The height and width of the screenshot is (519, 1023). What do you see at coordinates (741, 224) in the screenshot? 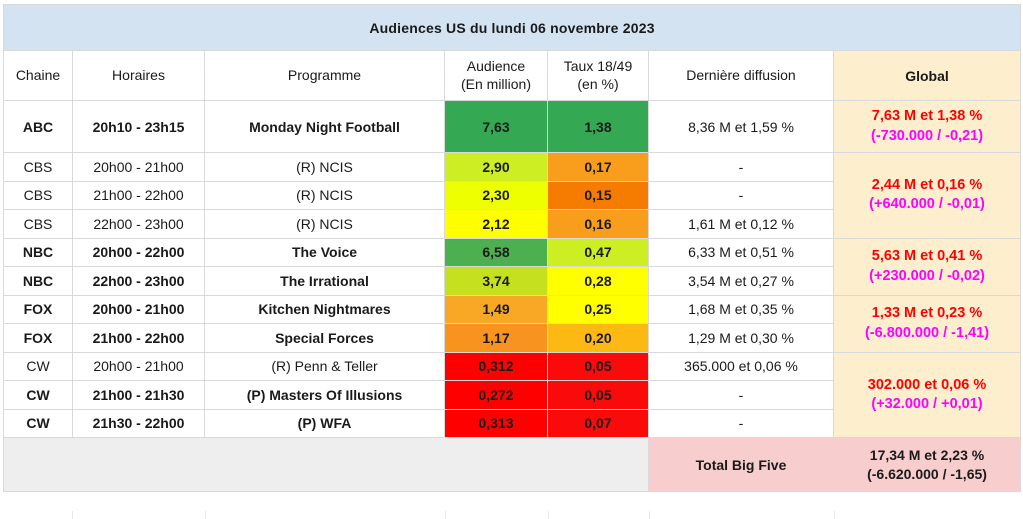
I see `cell-derniere-diffusion: 1,61 M et 0,12 %` at bounding box center [741, 224].